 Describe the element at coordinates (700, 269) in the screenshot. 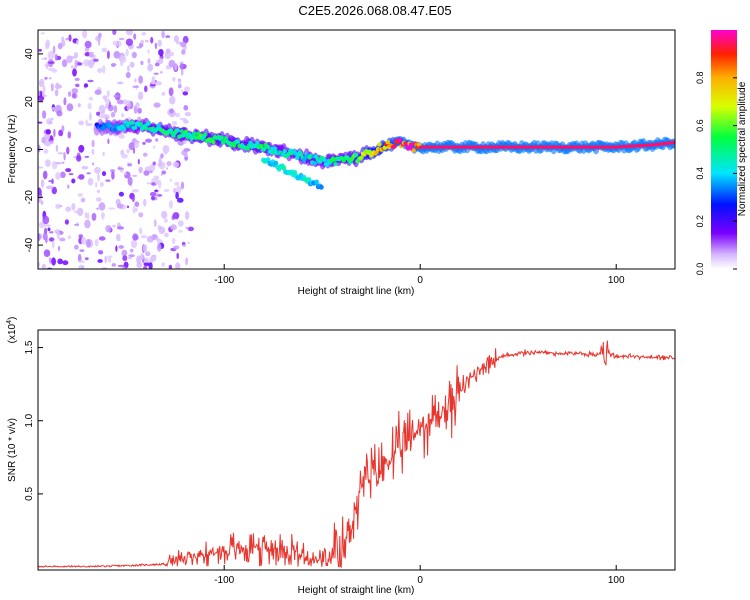

I see `colorbar-tick-label: 0.0` at that location.